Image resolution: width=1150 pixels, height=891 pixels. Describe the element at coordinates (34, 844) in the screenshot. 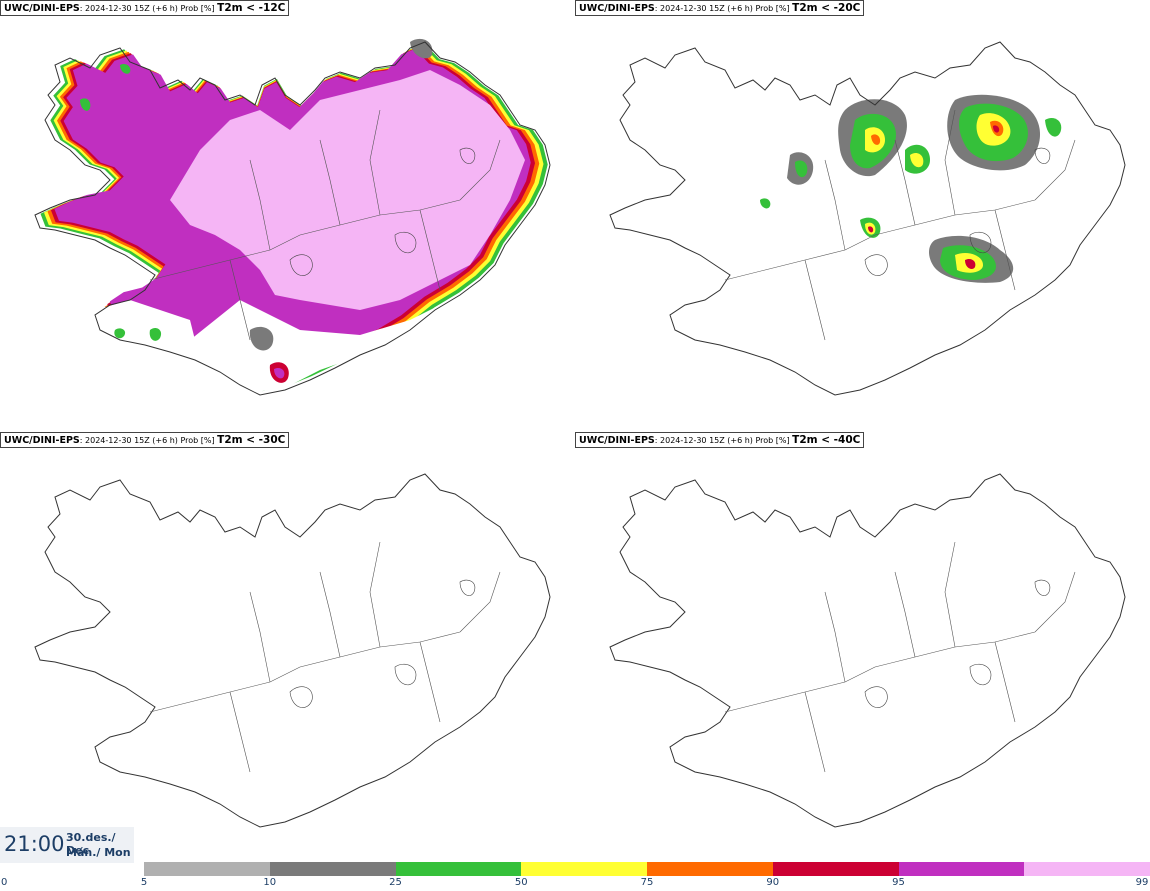

I see `valid-time: 21:00` at that location.